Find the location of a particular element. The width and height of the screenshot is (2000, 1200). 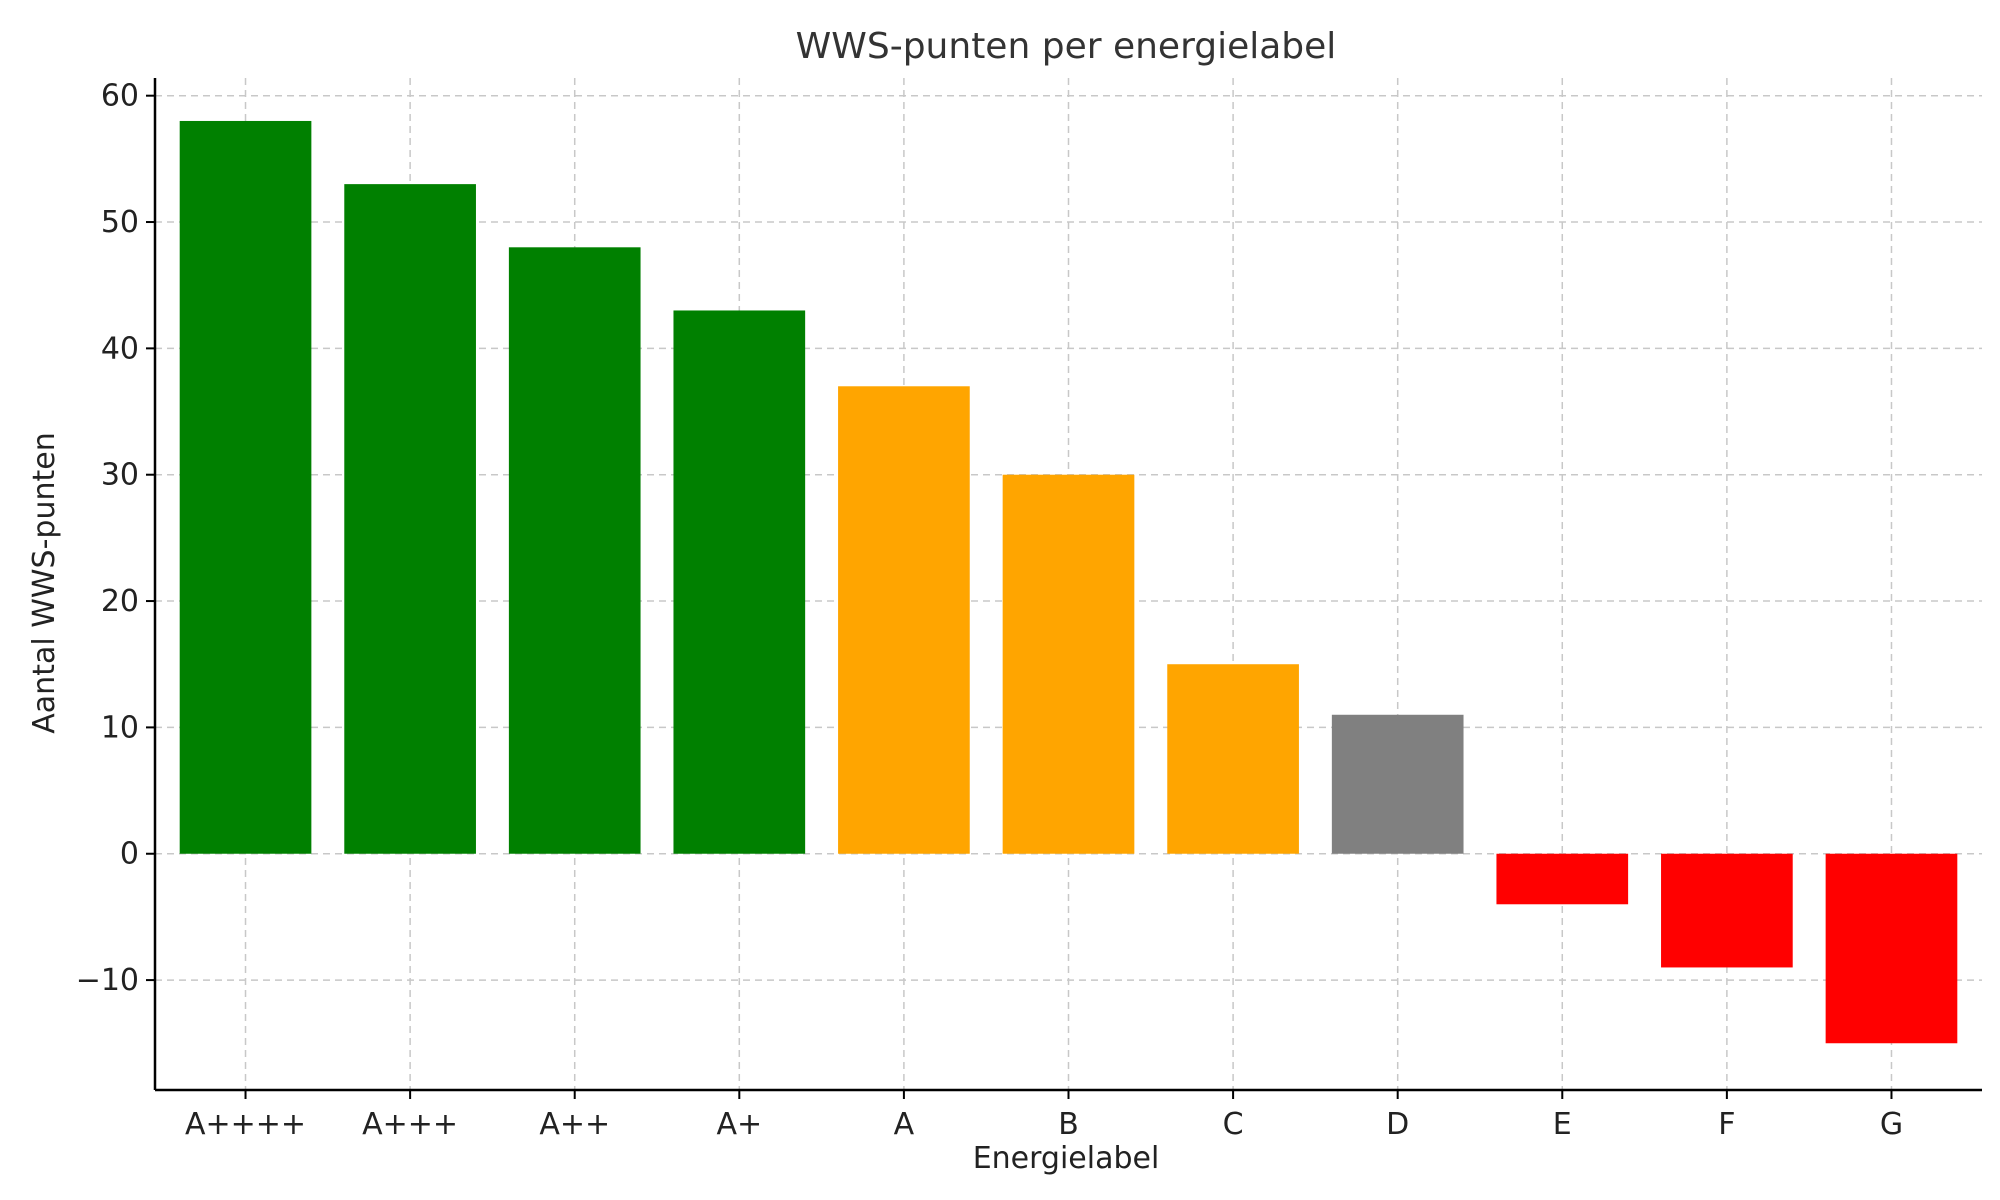

x-tick-label: E is located at coordinates (1562, 1124).